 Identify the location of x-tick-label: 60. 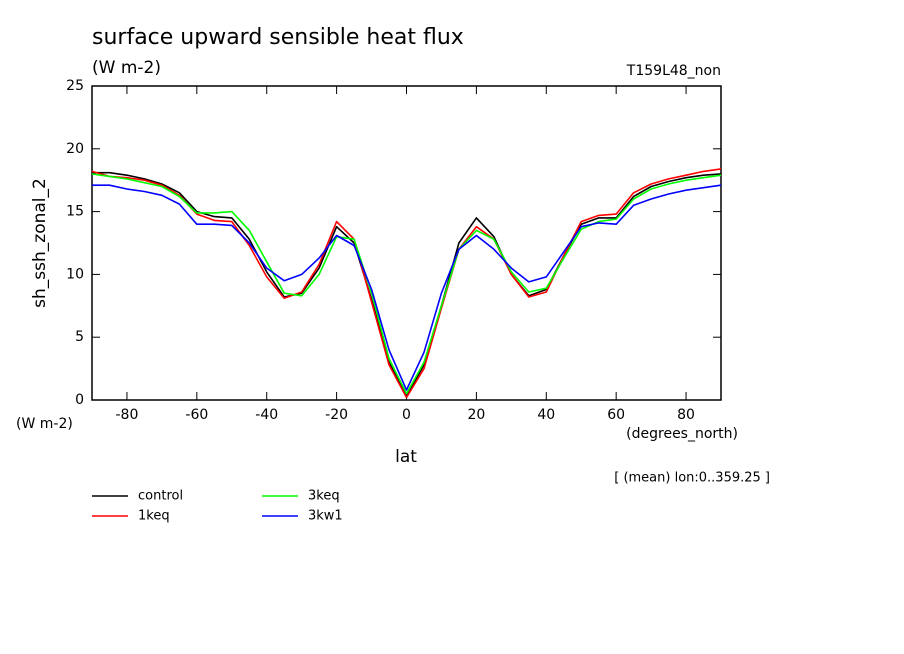
(616, 415).